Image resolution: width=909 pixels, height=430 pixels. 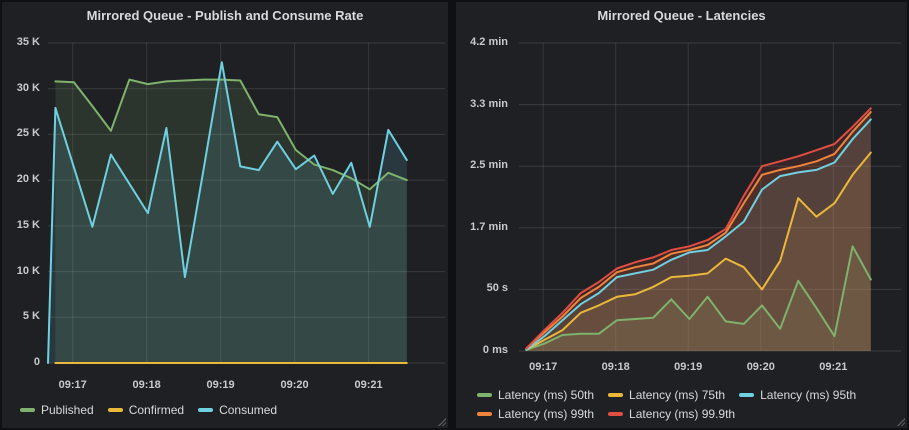 I want to click on legend-row: Published Confirmed Consumed, so click(x=148, y=410).